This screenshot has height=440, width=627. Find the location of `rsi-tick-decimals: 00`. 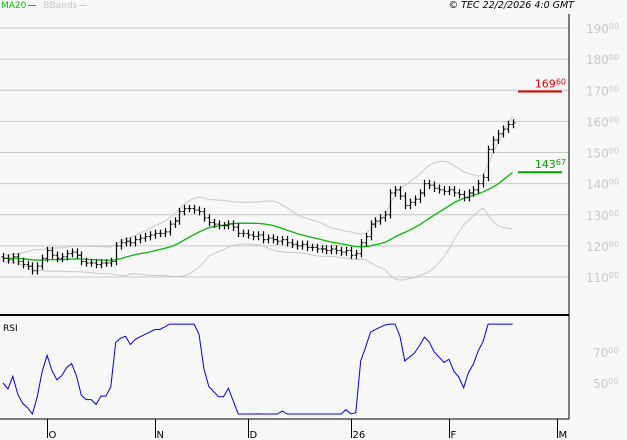

rsi-tick-decimals: 00 is located at coordinates (613, 350).